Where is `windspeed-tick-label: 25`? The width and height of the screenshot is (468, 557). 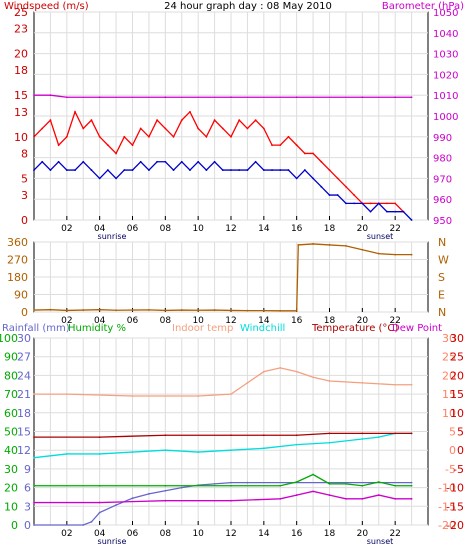
windspeed-tick-label: 25 is located at coordinates (21, 12).